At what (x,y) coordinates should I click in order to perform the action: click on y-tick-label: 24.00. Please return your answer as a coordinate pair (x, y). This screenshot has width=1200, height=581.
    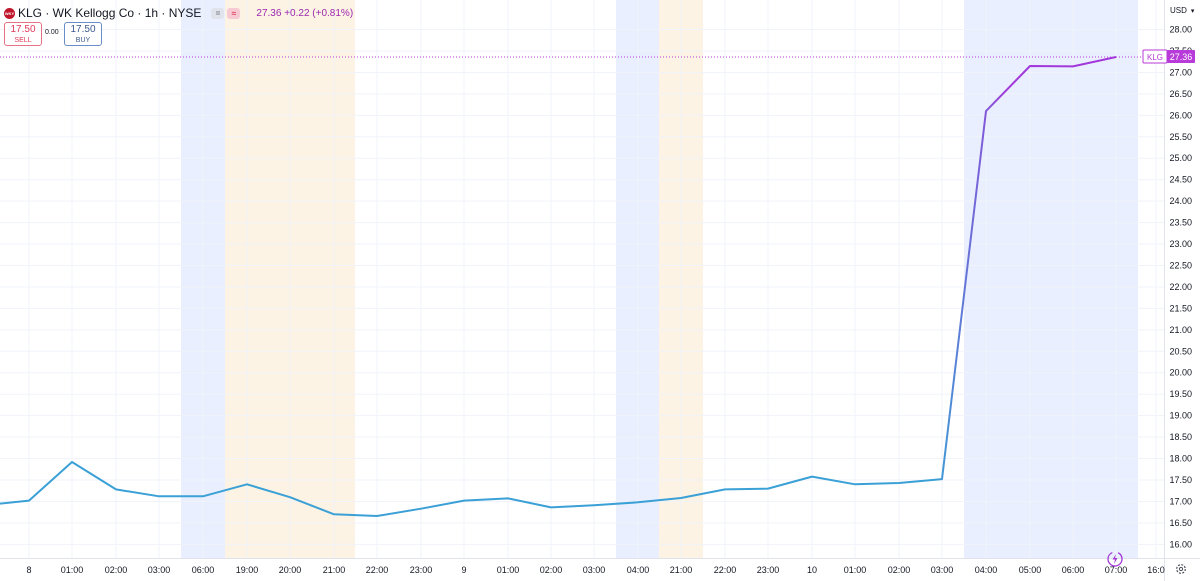
    Looking at the image, I should click on (1180, 201).